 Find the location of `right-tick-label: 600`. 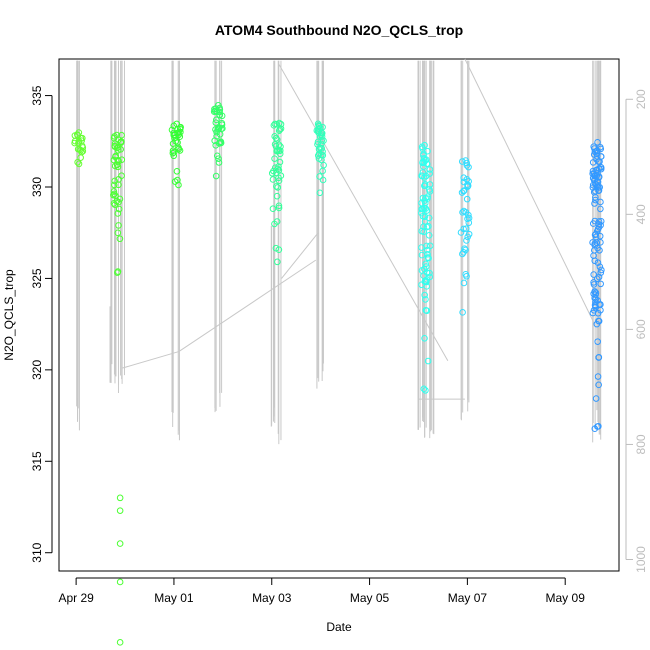

right-tick-label: 600 is located at coordinates (641, 329).